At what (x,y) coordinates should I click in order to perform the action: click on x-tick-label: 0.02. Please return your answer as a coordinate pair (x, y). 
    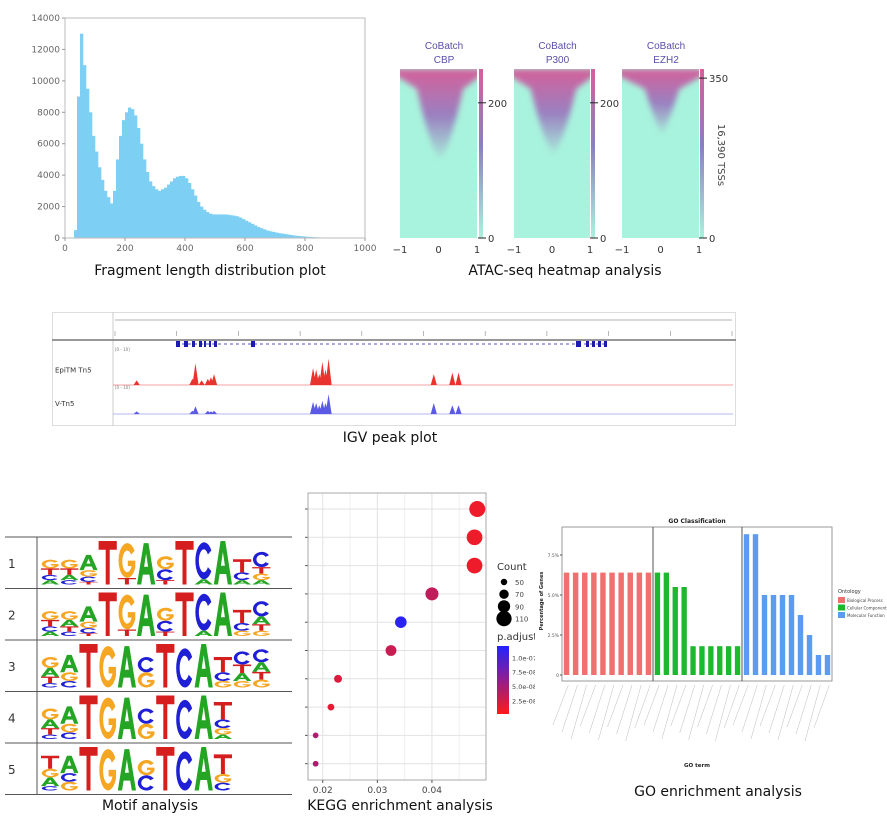
    Looking at the image, I should click on (323, 791).